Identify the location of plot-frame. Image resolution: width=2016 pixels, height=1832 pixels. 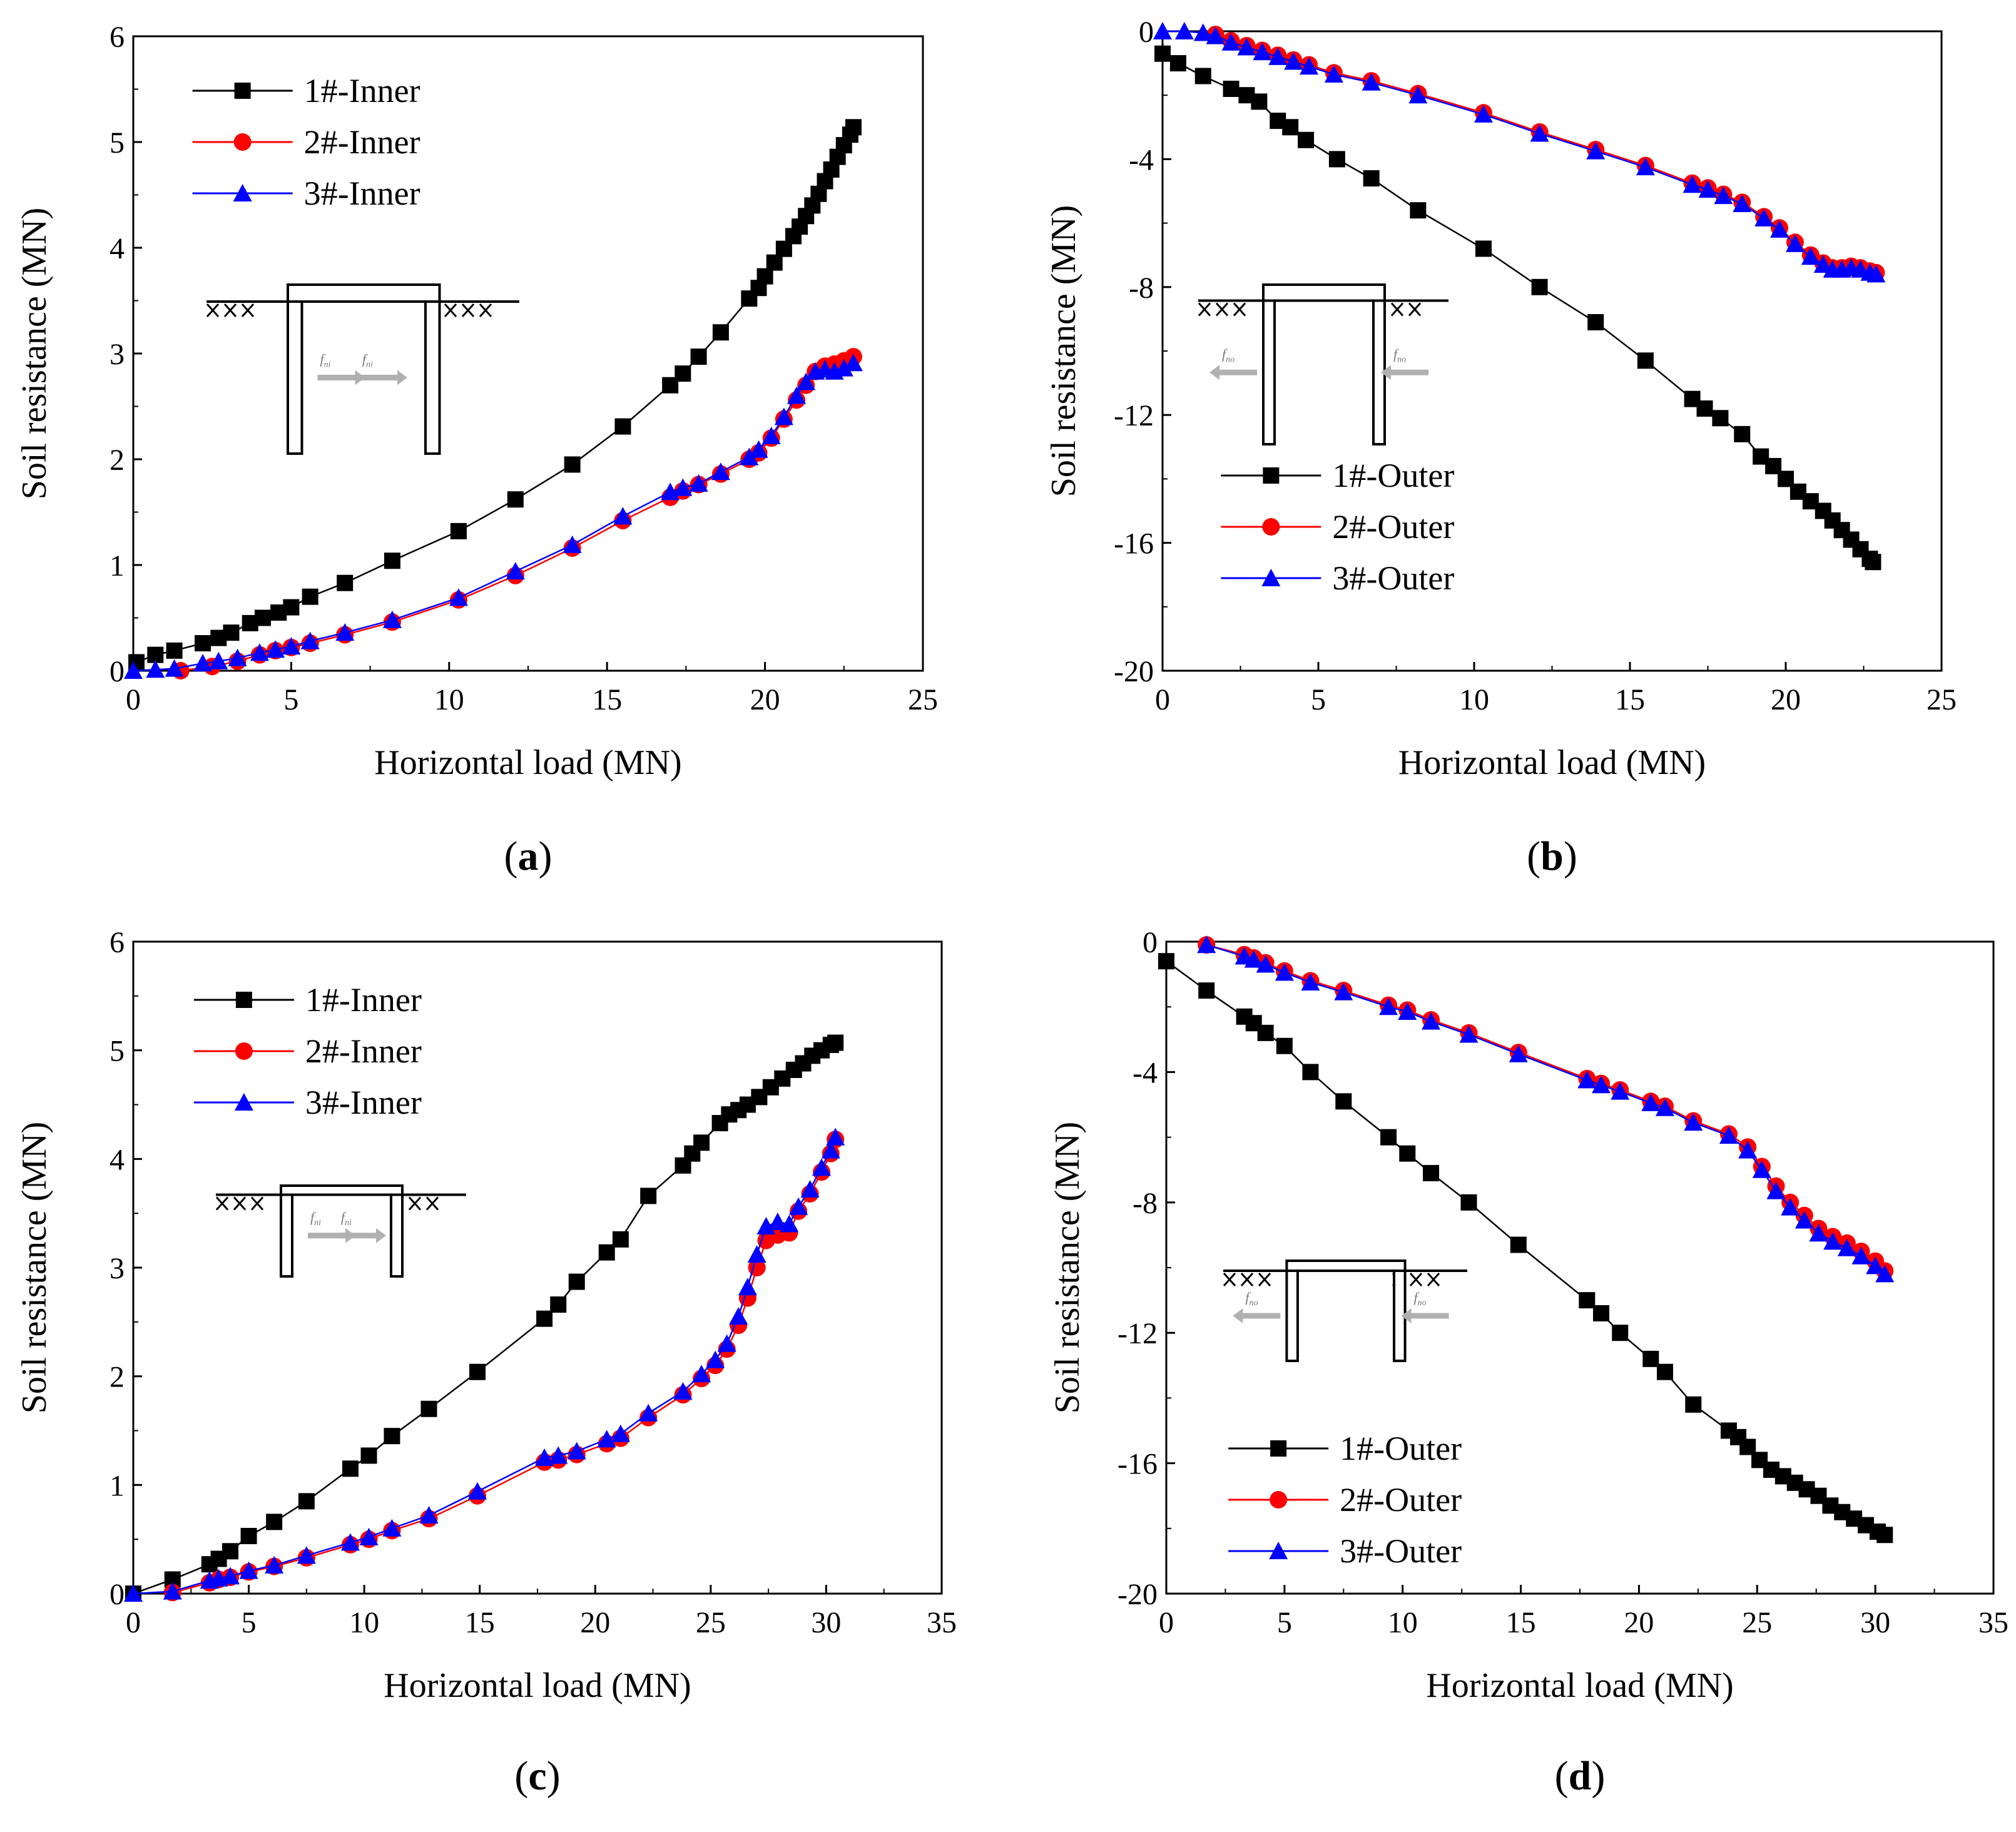
(538, 1267).